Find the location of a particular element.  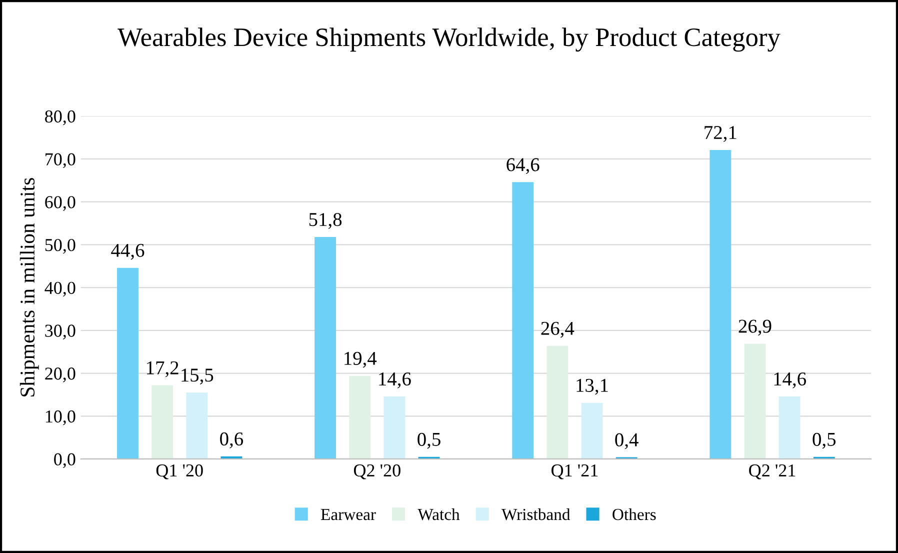

y-tick-label: 30,0 is located at coordinates (60, 332).